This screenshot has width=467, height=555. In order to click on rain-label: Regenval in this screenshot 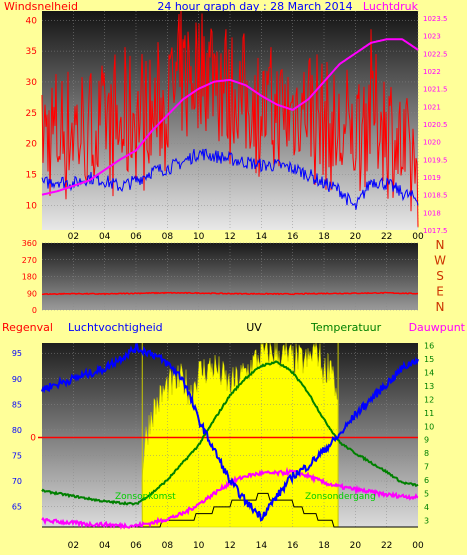, I will do `click(27, 327)`.